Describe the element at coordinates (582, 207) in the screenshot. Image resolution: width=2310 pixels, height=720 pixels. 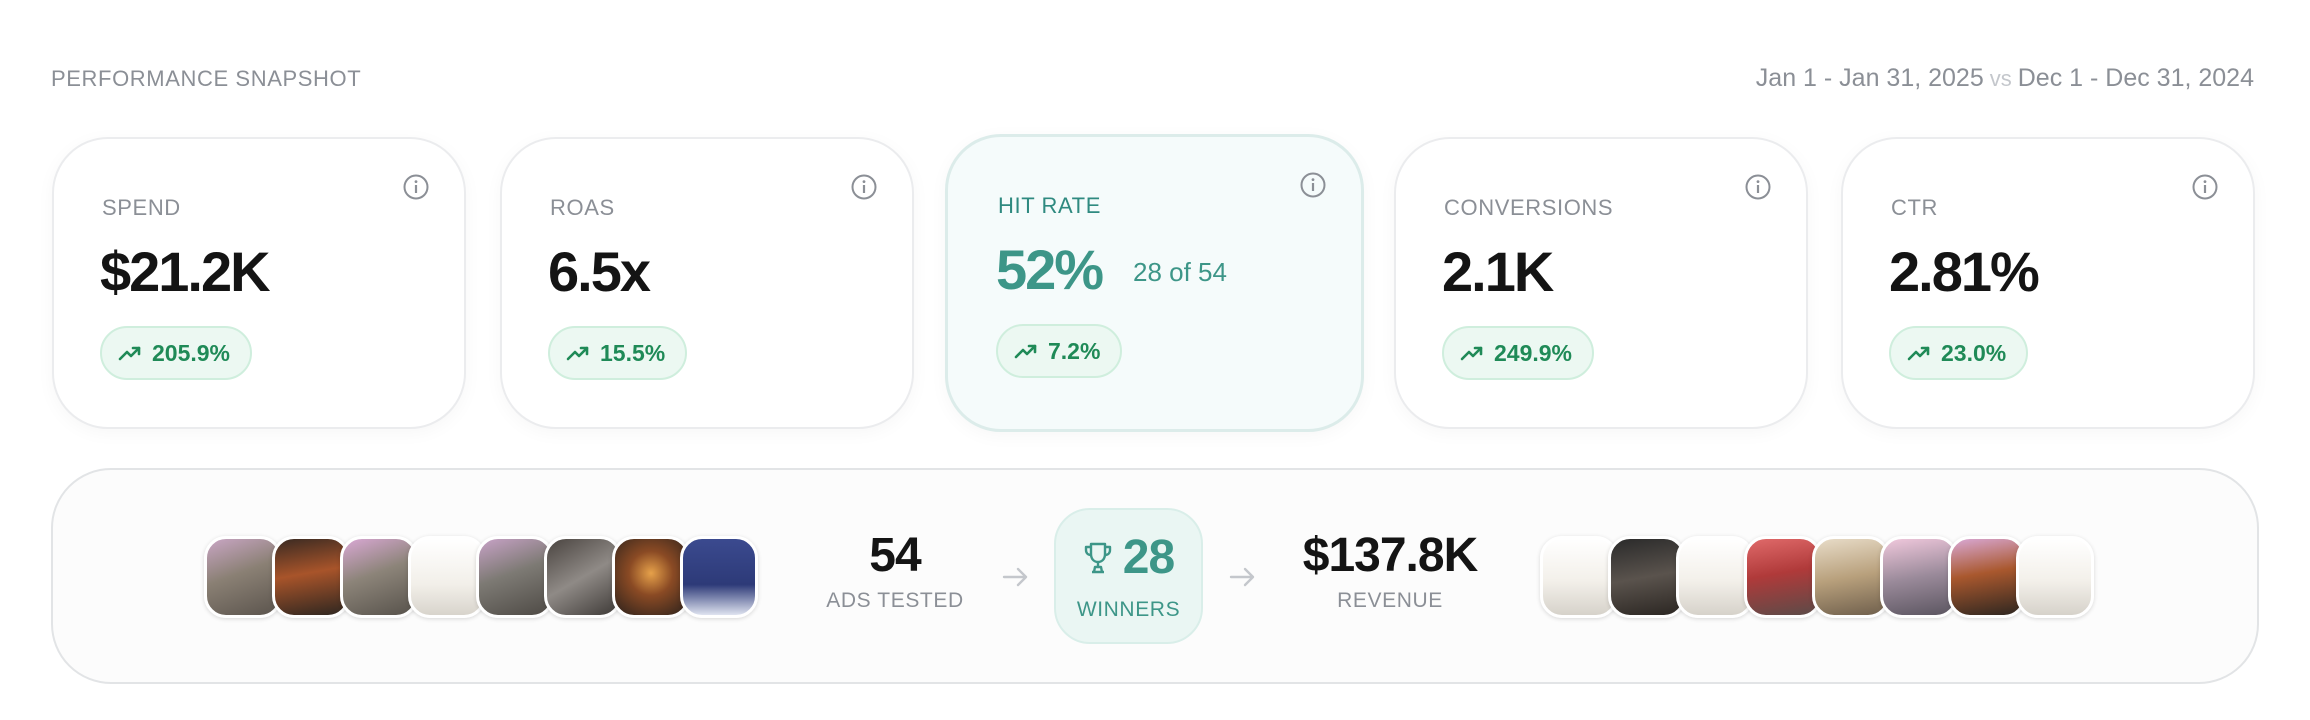
I see `kpi-label: ROAS` at that location.